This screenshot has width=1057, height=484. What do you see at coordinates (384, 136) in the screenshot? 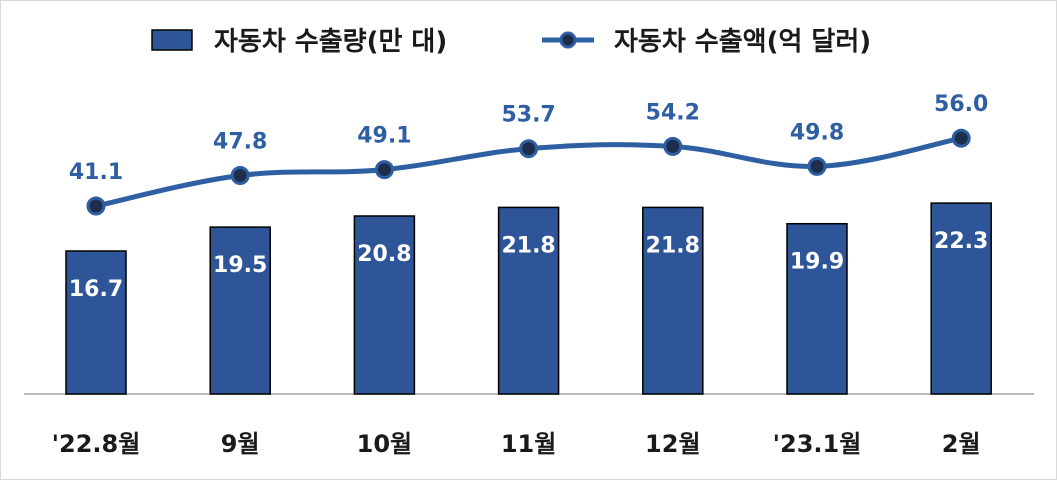
I see `line-value-label: 49.1` at bounding box center [384, 136].